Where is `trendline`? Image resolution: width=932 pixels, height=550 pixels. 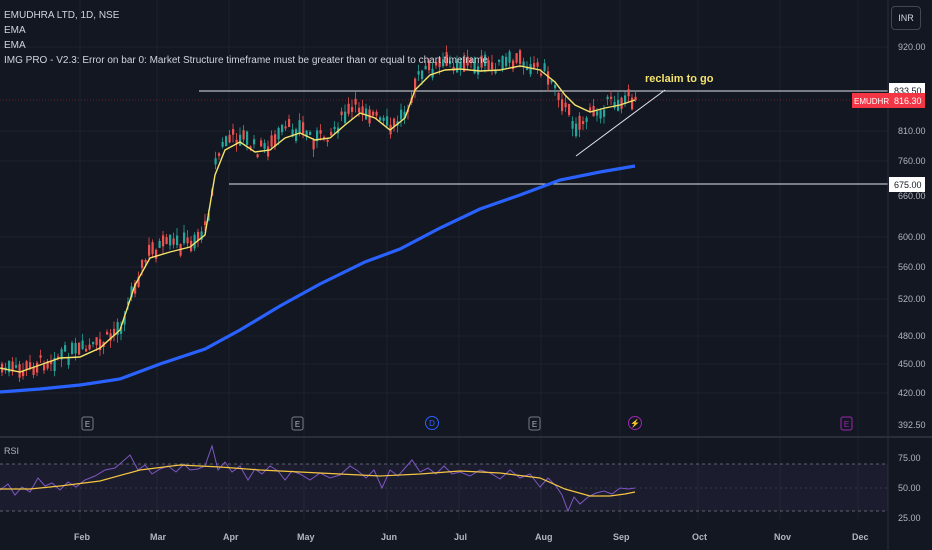
trendline is located at coordinates (620, 123).